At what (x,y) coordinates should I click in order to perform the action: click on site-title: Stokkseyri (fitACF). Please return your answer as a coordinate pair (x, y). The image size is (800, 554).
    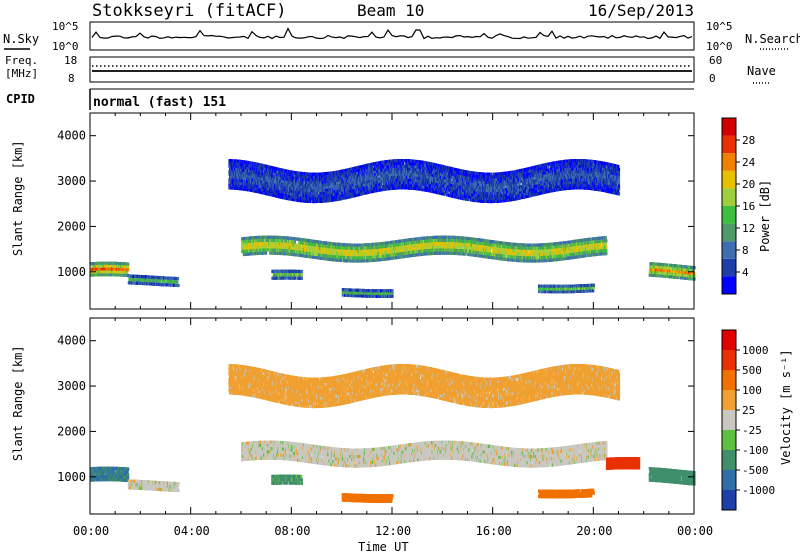
    Looking at the image, I should click on (189, 11).